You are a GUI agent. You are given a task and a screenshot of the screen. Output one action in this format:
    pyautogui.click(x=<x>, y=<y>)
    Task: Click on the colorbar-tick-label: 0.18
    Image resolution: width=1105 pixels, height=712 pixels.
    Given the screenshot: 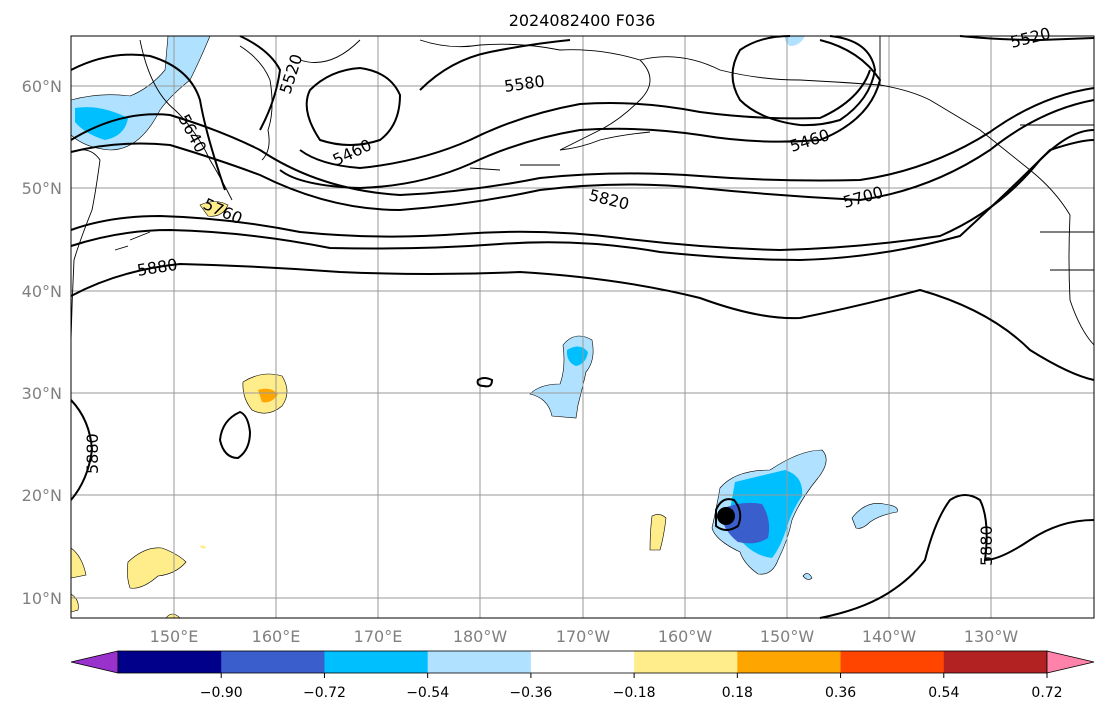 What is the action you would take?
    pyautogui.click(x=737, y=693)
    